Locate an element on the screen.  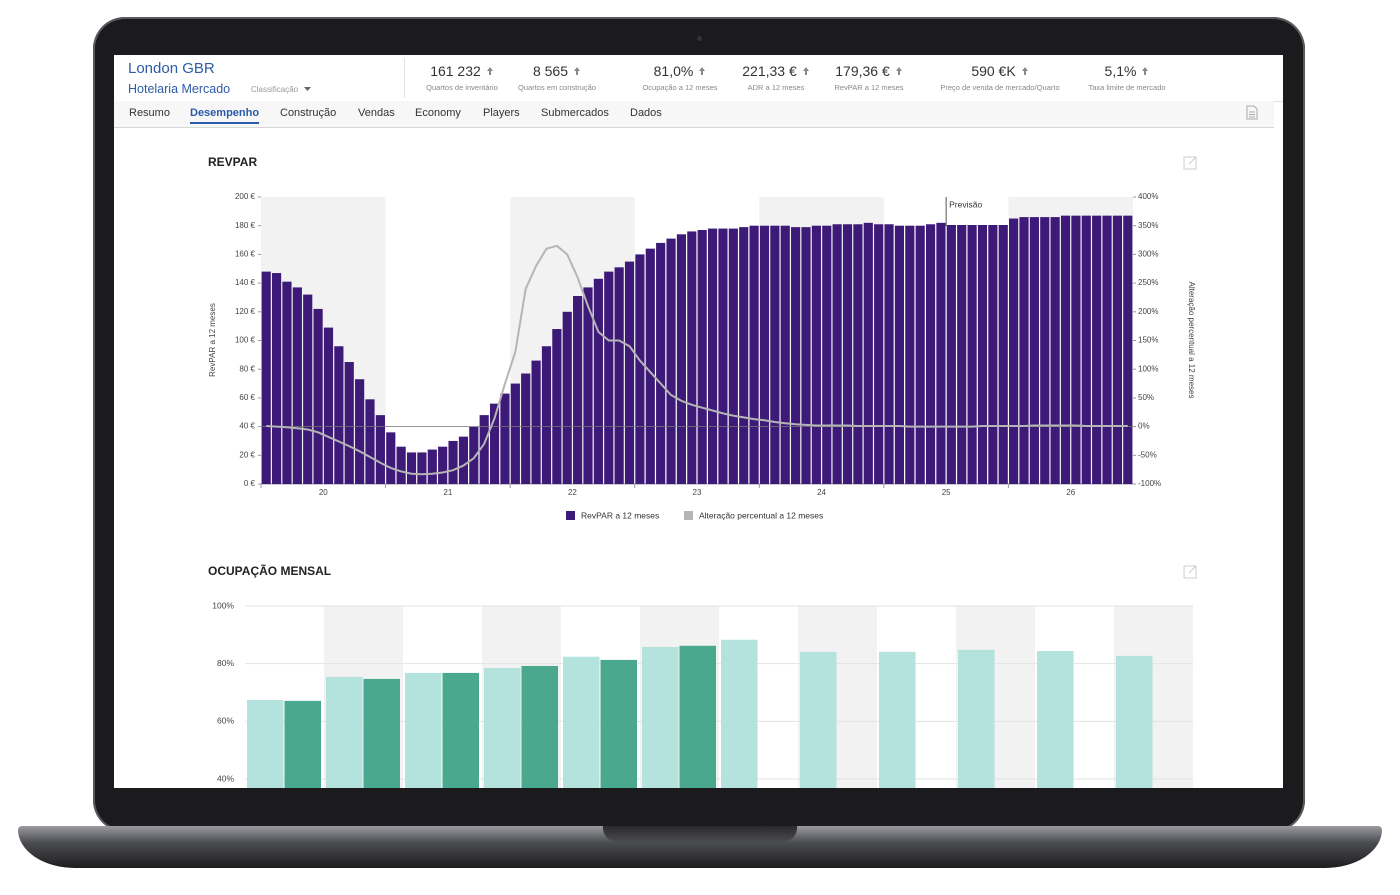
tab: Resumo is located at coordinates (149, 113).